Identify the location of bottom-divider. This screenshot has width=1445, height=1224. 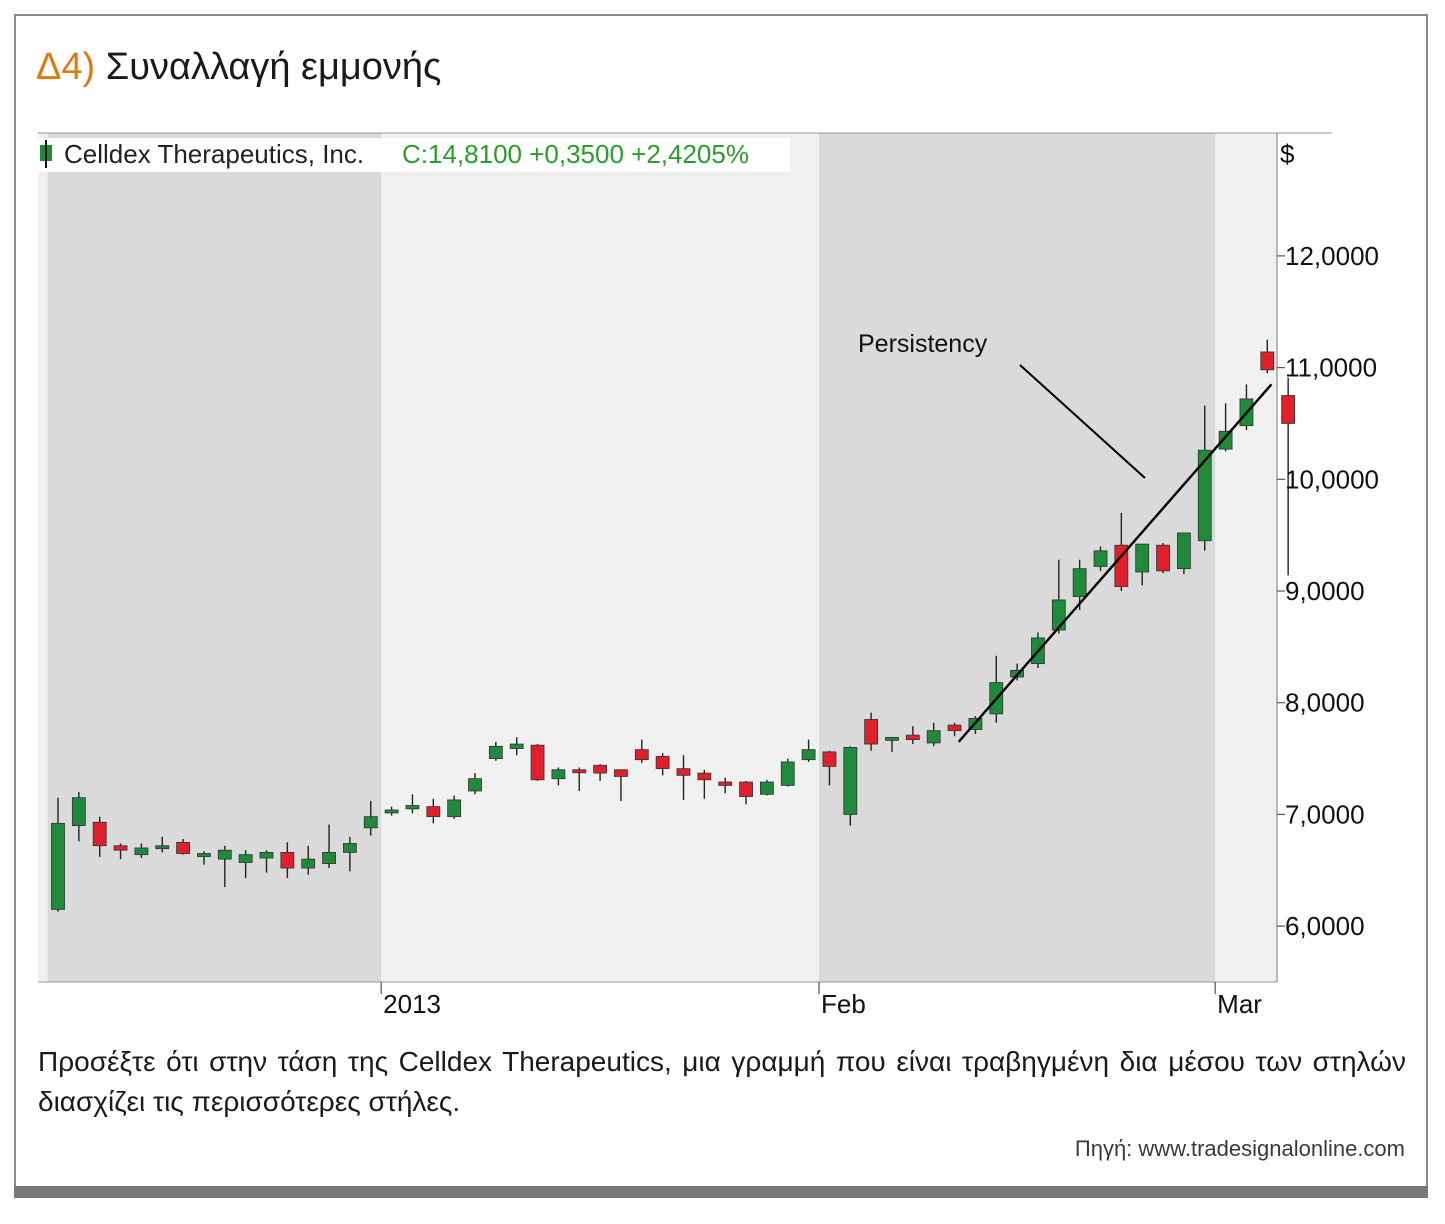
(721, 1192).